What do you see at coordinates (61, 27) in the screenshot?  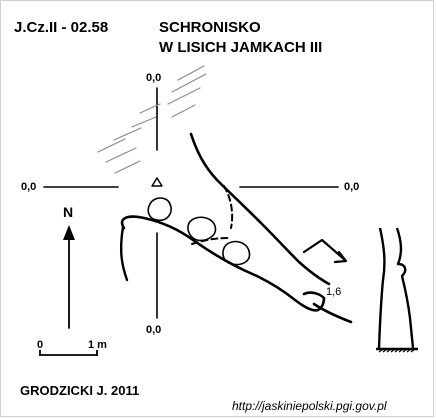 I see `cave-code: J.Cz.II - 02.58` at bounding box center [61, 27].